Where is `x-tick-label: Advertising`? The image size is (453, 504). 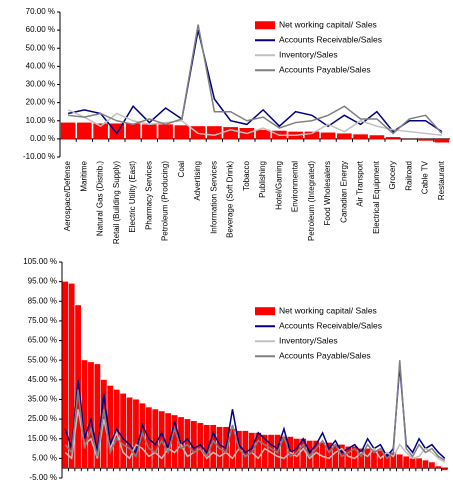 x-tick-label: Advertising is located at coordinates (197, 181).